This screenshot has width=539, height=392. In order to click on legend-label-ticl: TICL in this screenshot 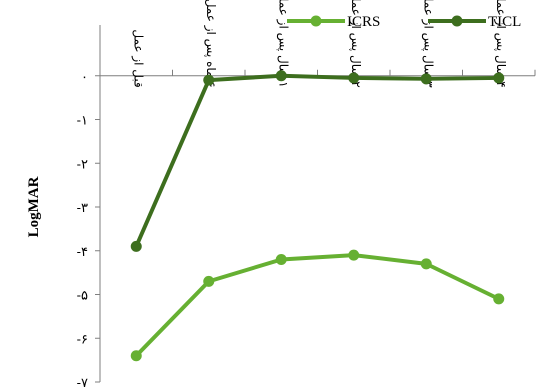, I will do `click(504, 22)`.